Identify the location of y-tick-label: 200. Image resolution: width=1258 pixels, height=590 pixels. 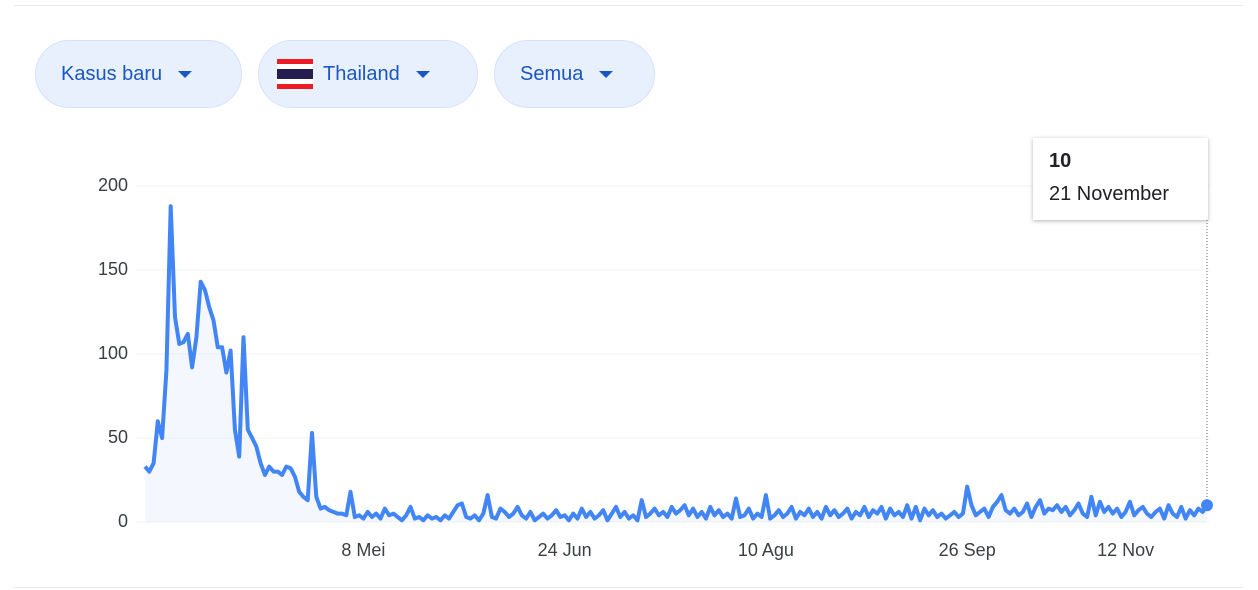
(113, 185).